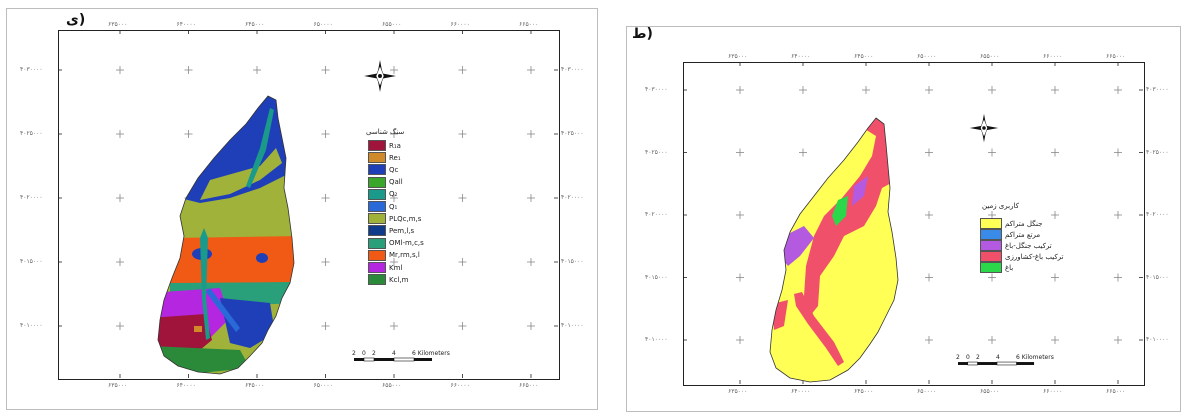 Image resolution: width=1181 pixels, height=413 pixels. I want to click on legend-item: Re₁, so click(384, 158).